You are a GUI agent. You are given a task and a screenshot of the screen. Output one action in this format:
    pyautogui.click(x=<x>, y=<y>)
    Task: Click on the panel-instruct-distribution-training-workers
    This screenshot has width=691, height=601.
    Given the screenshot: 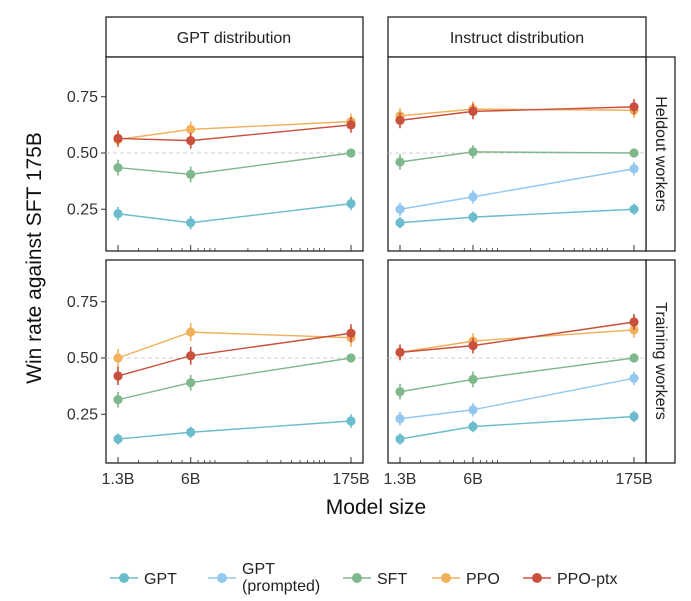 What is the action you would take?
    pyautogui.click(x=517, y=361)
    